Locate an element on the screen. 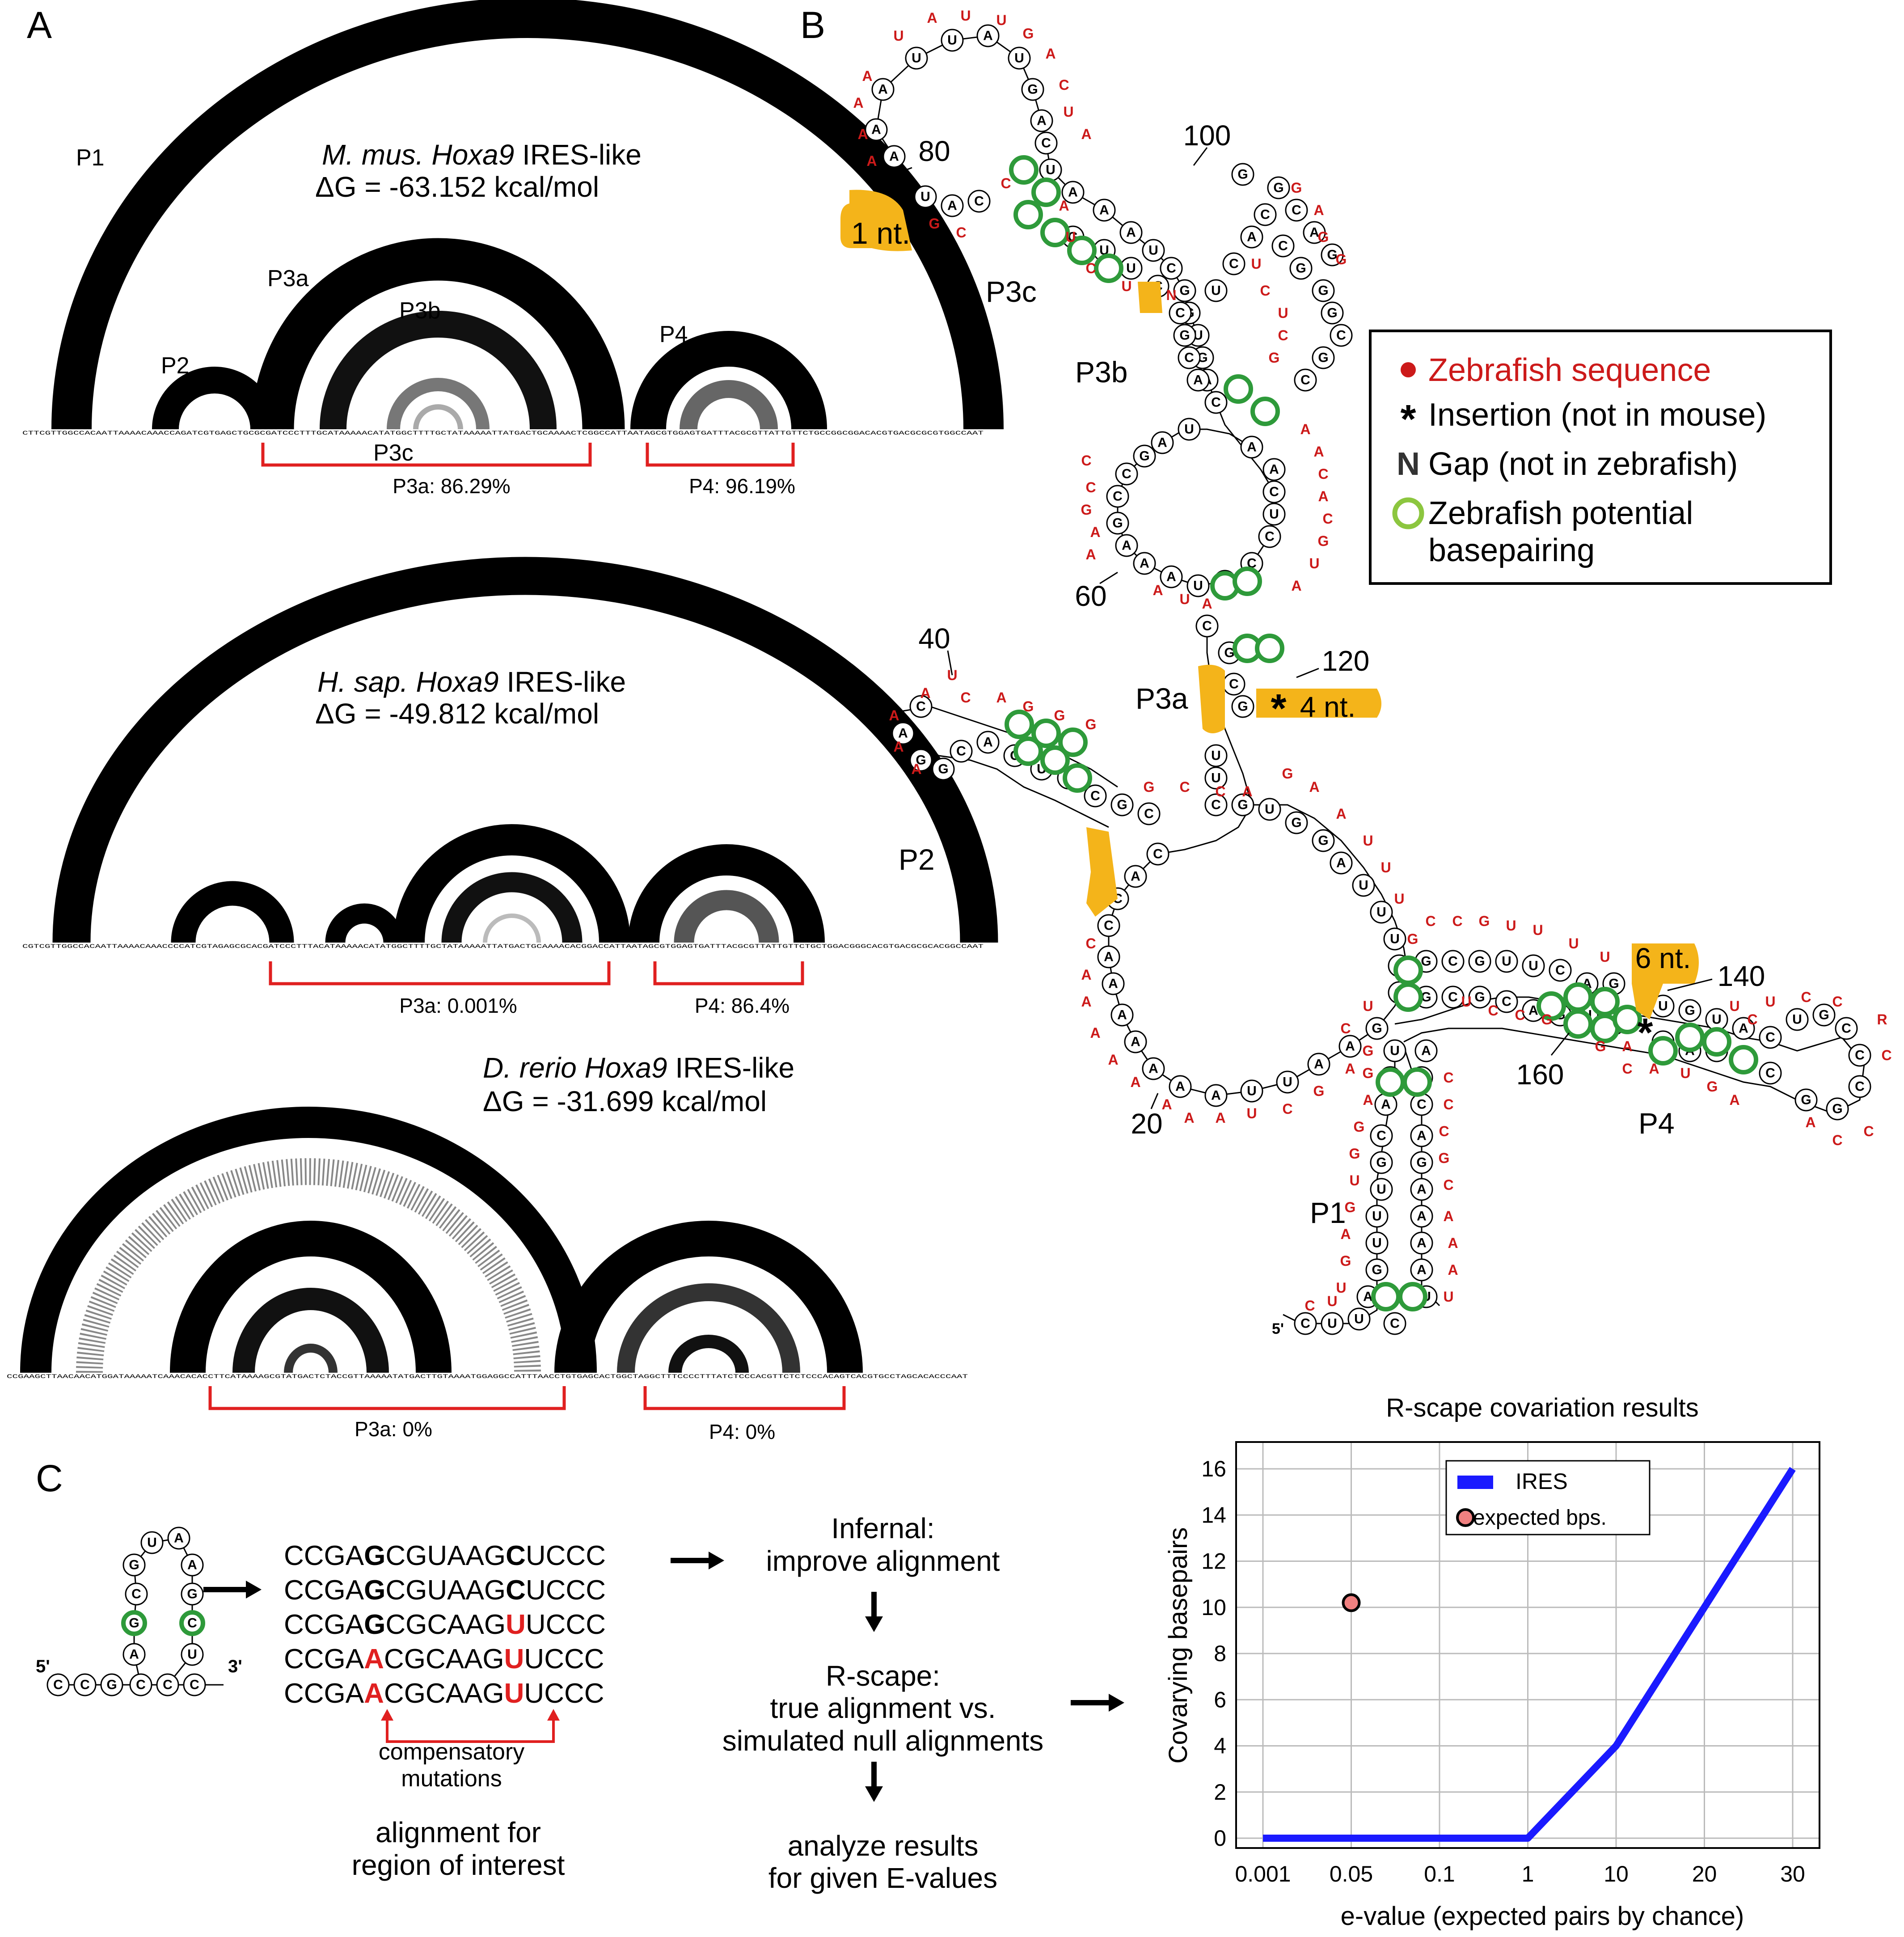 The width and height of the screenshot is (1904, 1937). hairpin-letter: C is located at coordinates (194, 1685).